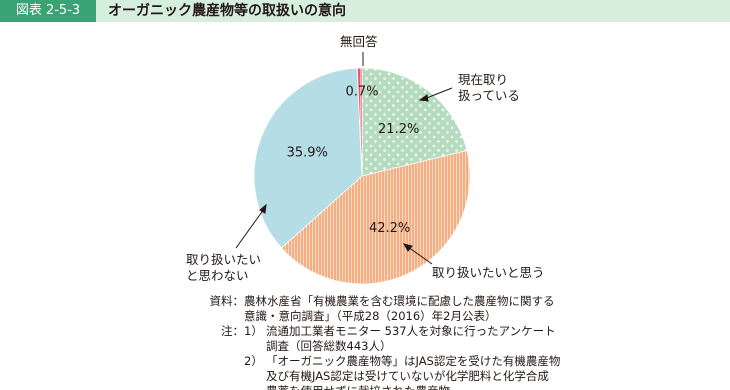  I want to click on note-number: 1）, so click(253, 331).